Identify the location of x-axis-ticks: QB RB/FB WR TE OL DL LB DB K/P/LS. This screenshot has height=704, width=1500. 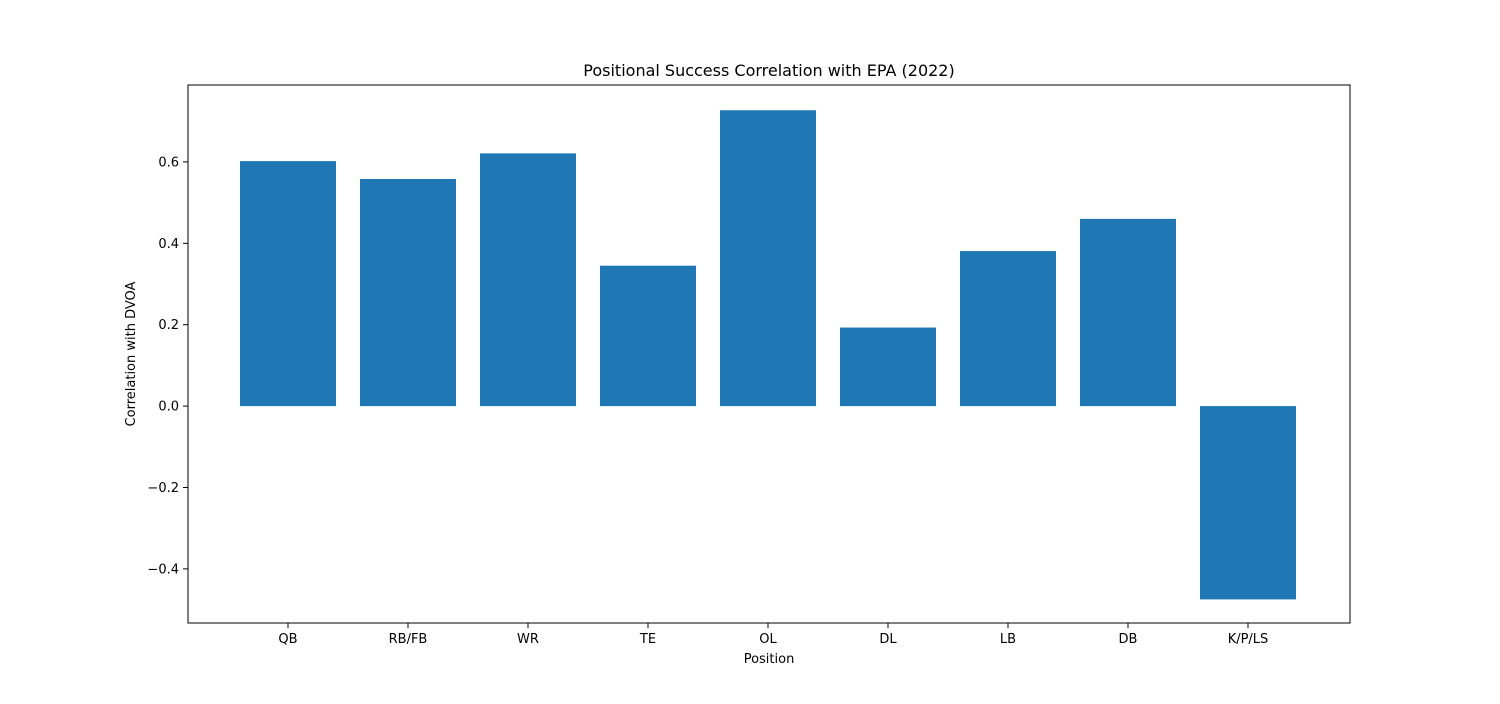
(773, 635).